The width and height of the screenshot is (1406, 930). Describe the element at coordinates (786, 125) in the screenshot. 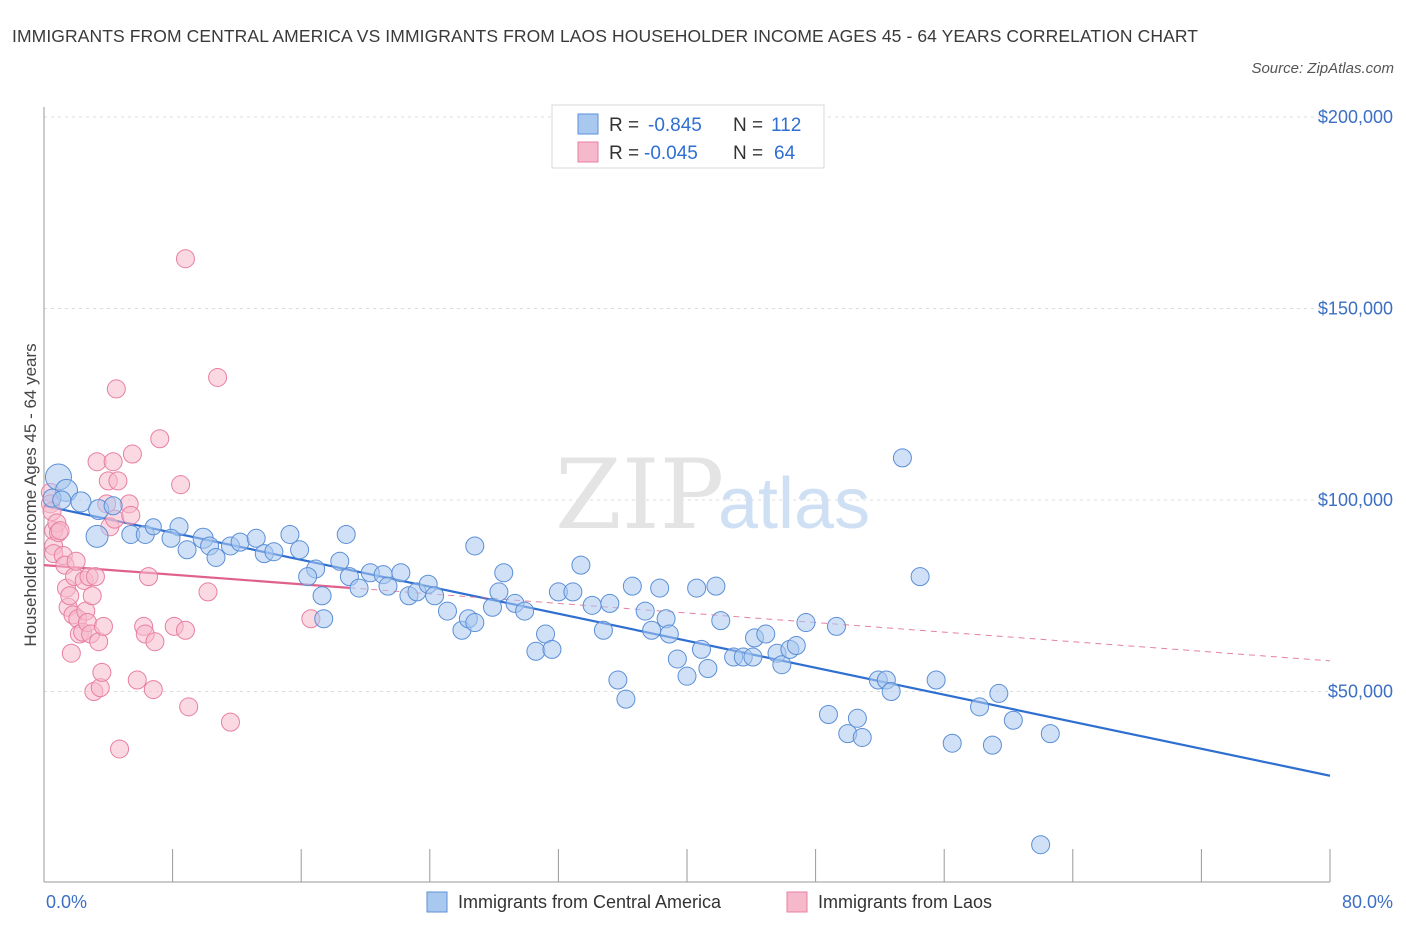

I see `legend-n-value-1: 112` at that location.